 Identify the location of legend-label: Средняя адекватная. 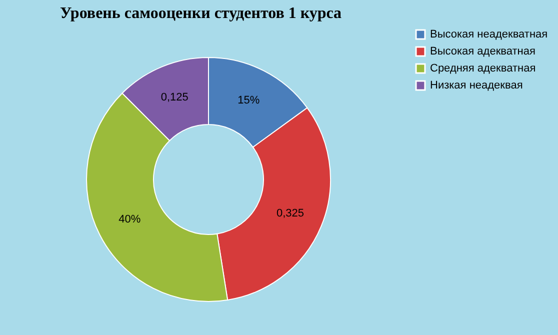
(483, 68).